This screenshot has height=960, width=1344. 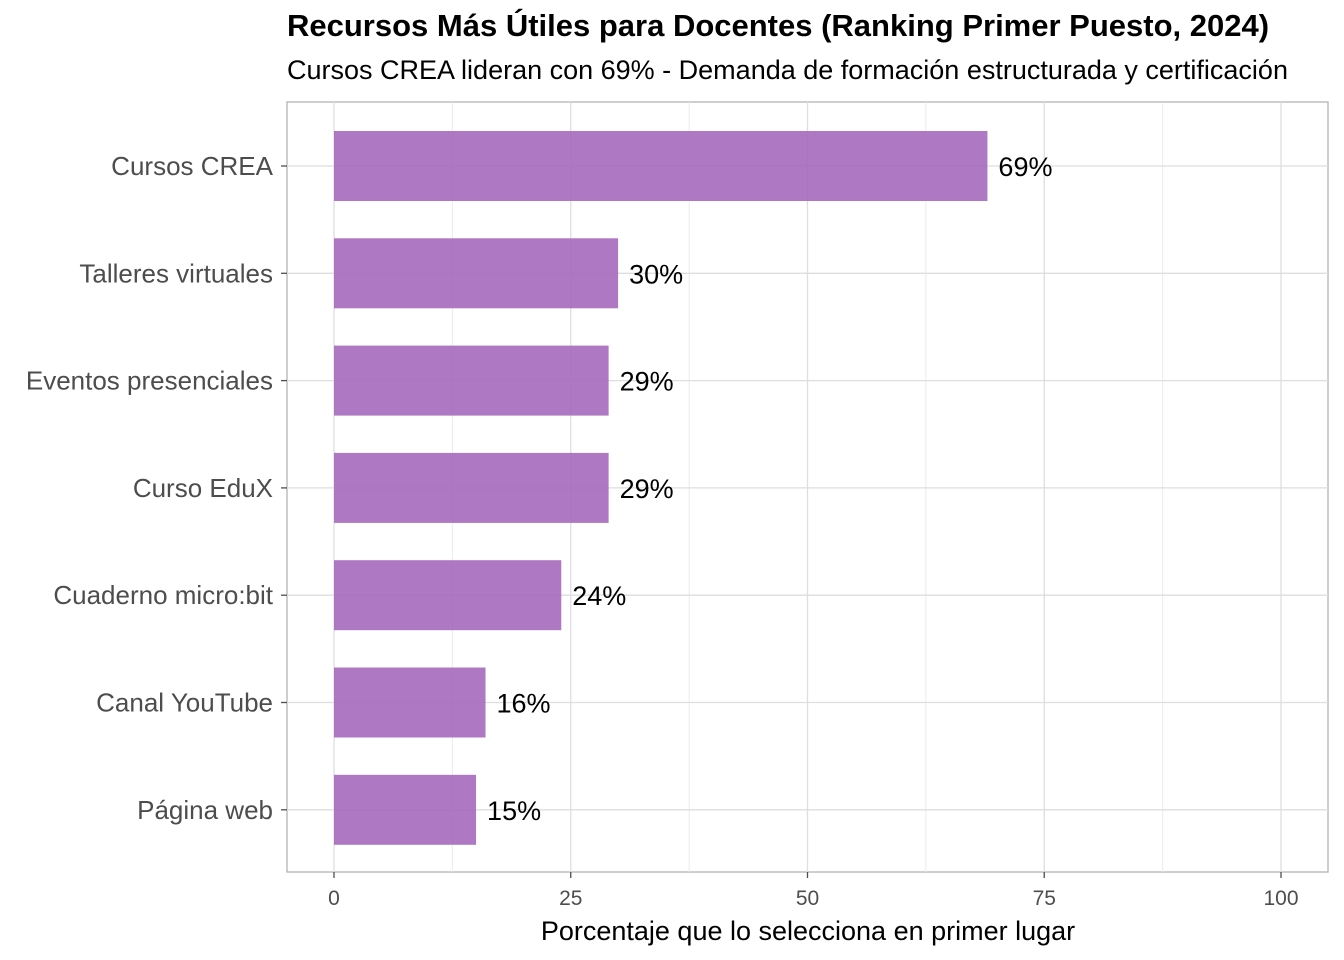 I want to click on category-label: Cursos CREA, so click(x=192, y=166).